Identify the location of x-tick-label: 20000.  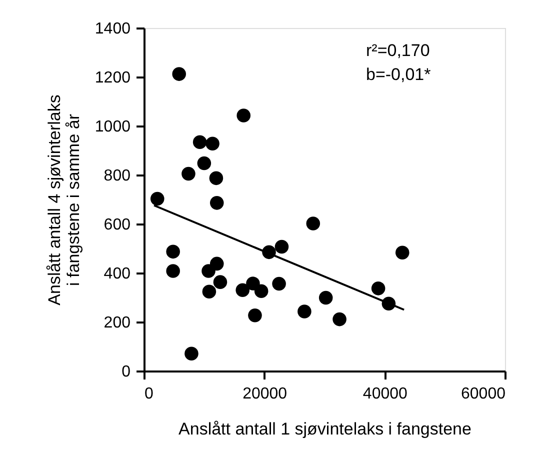
(265, 394).